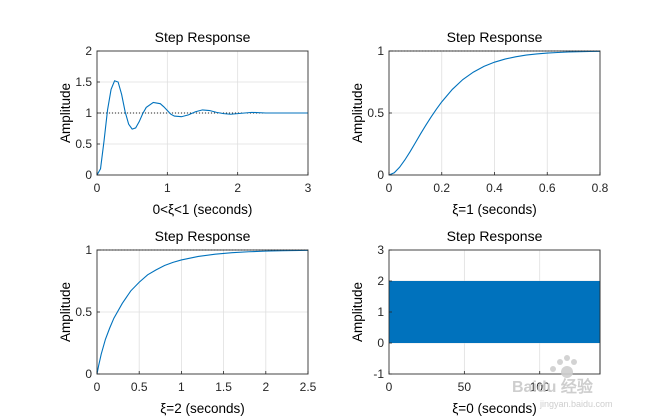  What do you see at coordinates (576, 404) in the screenshot?
I see `watermark-subtext: jingyan.baidu.com` at bounding box center [576, 404].